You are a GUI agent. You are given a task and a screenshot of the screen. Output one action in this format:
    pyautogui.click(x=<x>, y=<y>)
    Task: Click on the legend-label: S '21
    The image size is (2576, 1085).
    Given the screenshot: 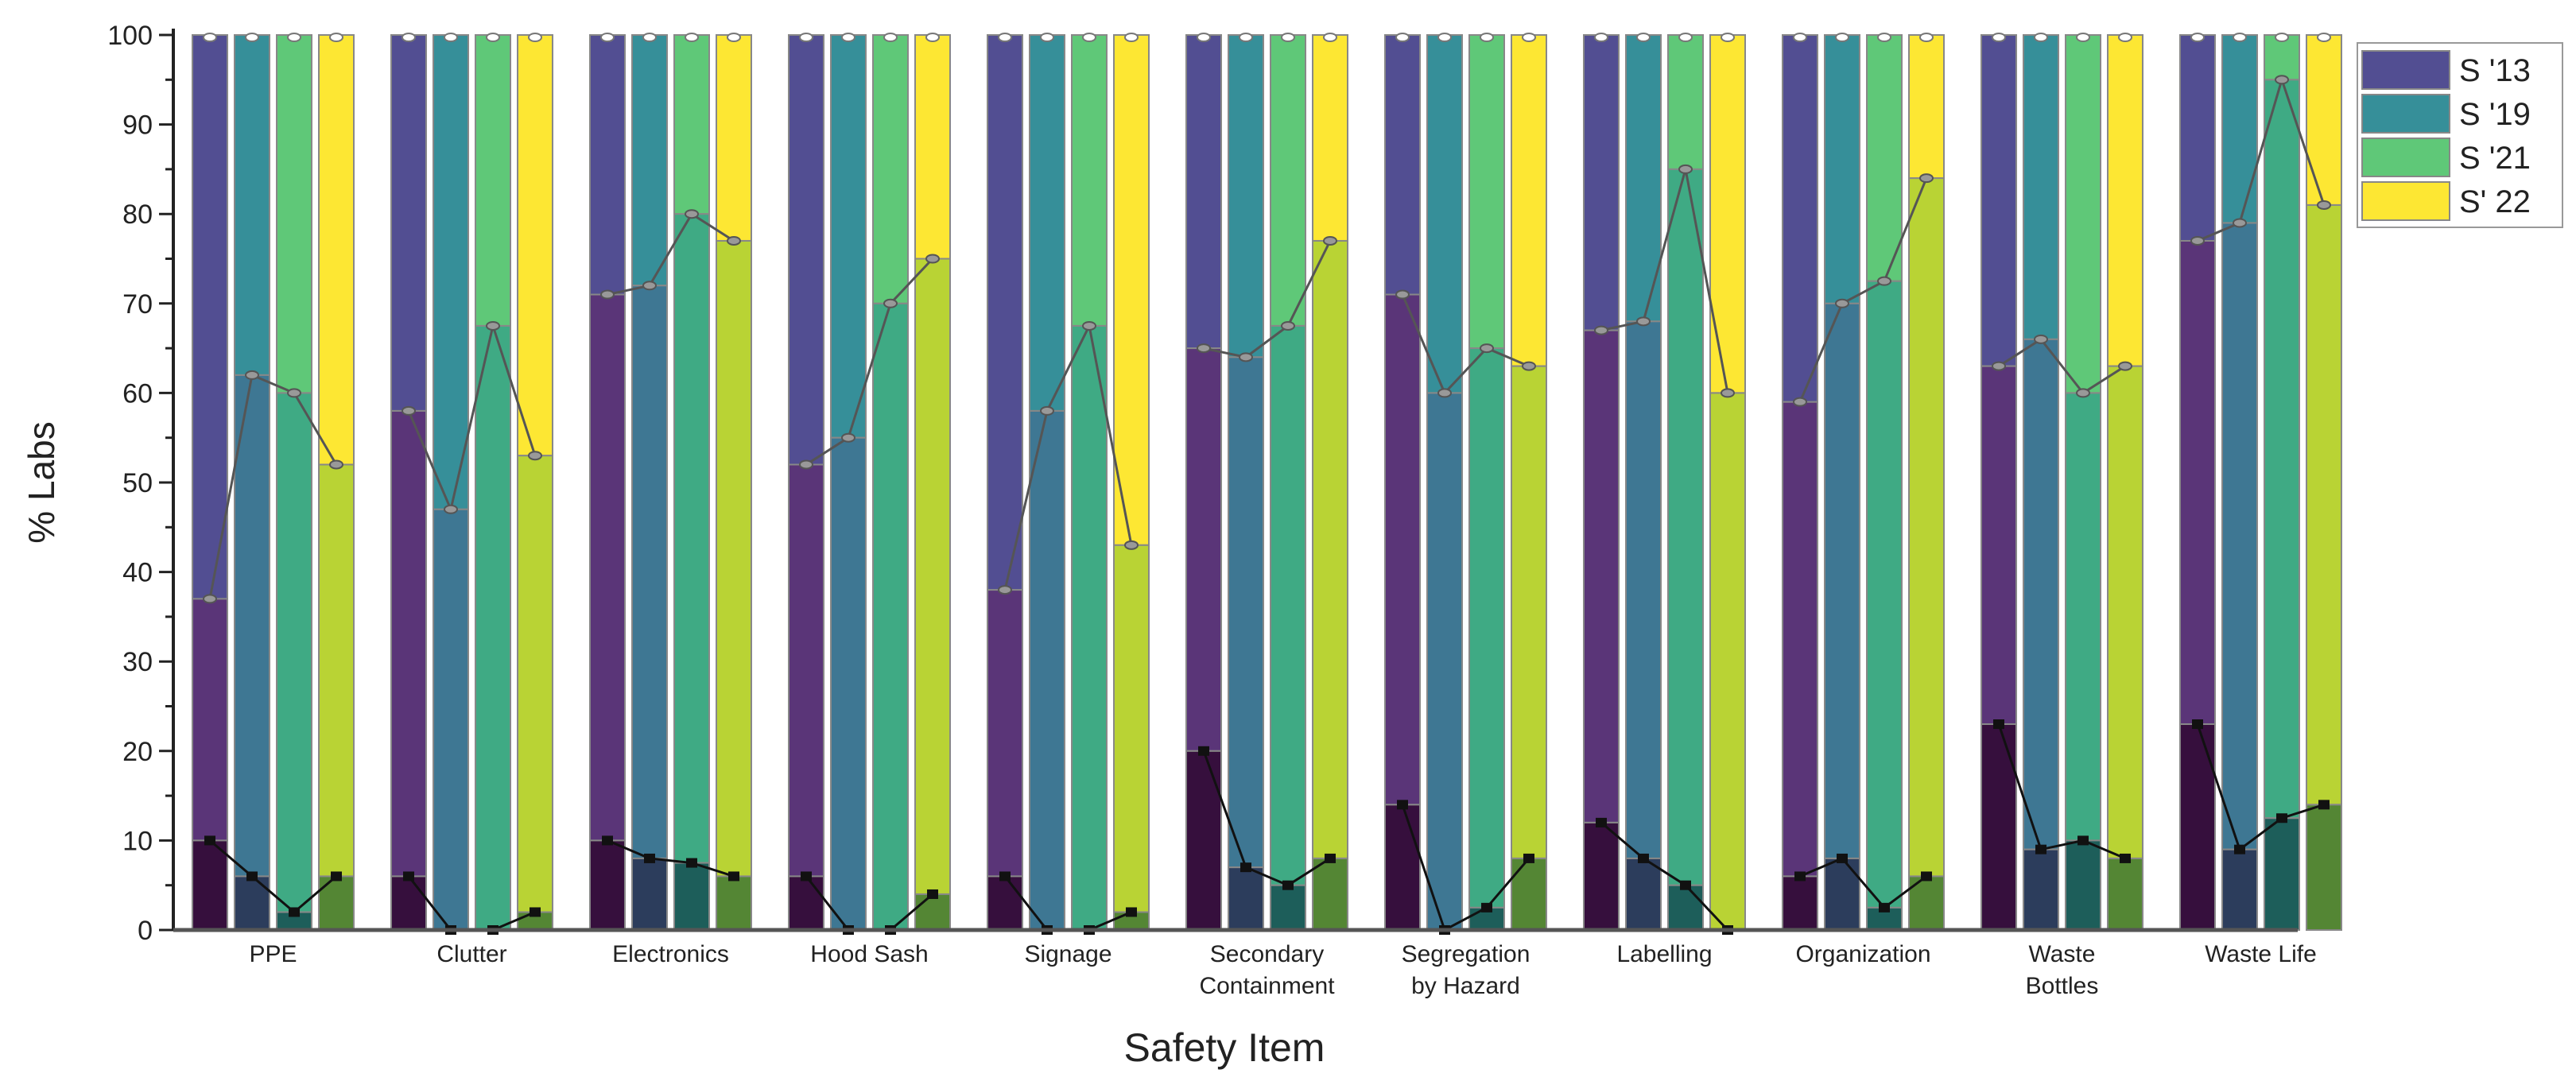 What is the action you would take?
    pyautogui.click(x=2495, y=158)
    